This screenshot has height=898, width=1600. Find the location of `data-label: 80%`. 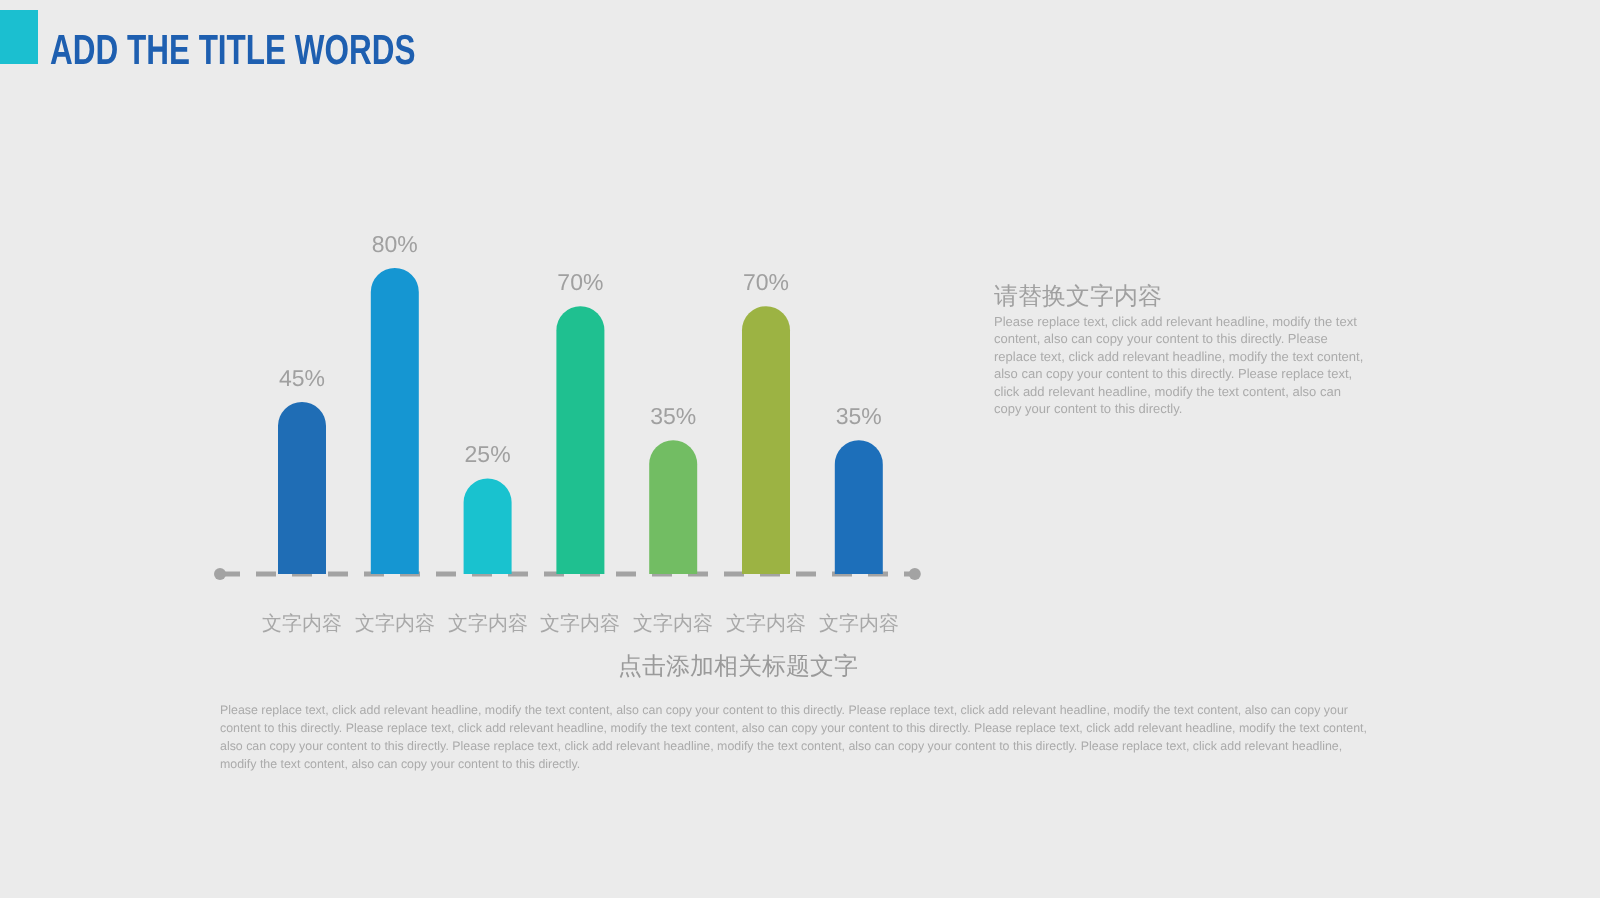

data-label: 80% is located at coordinates (394, 246).